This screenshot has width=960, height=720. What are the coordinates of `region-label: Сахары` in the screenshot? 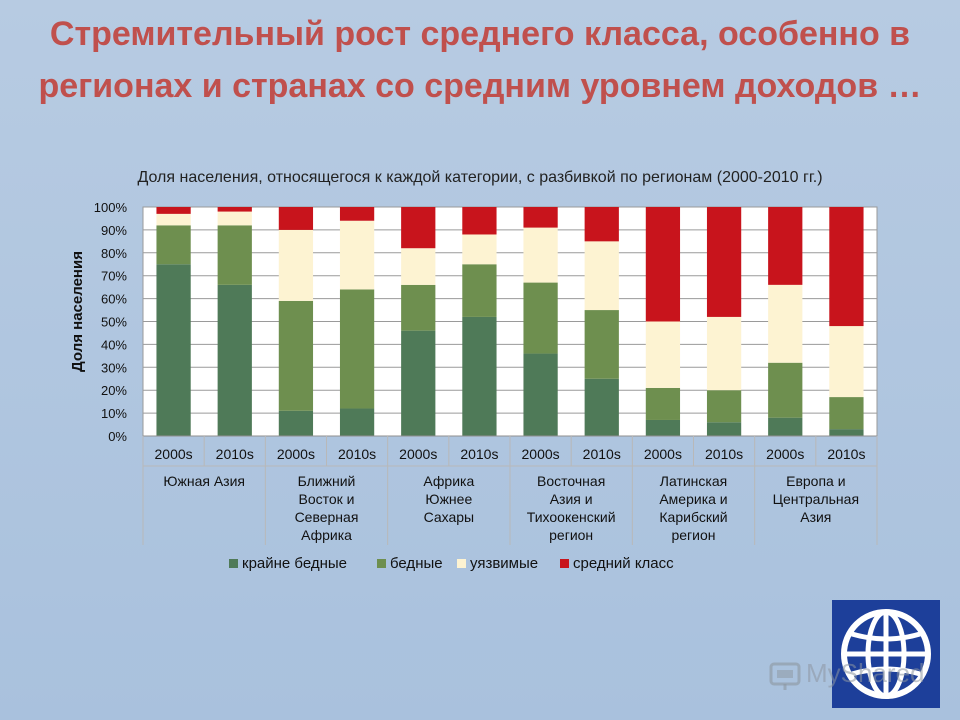 It's located at (449, 517).